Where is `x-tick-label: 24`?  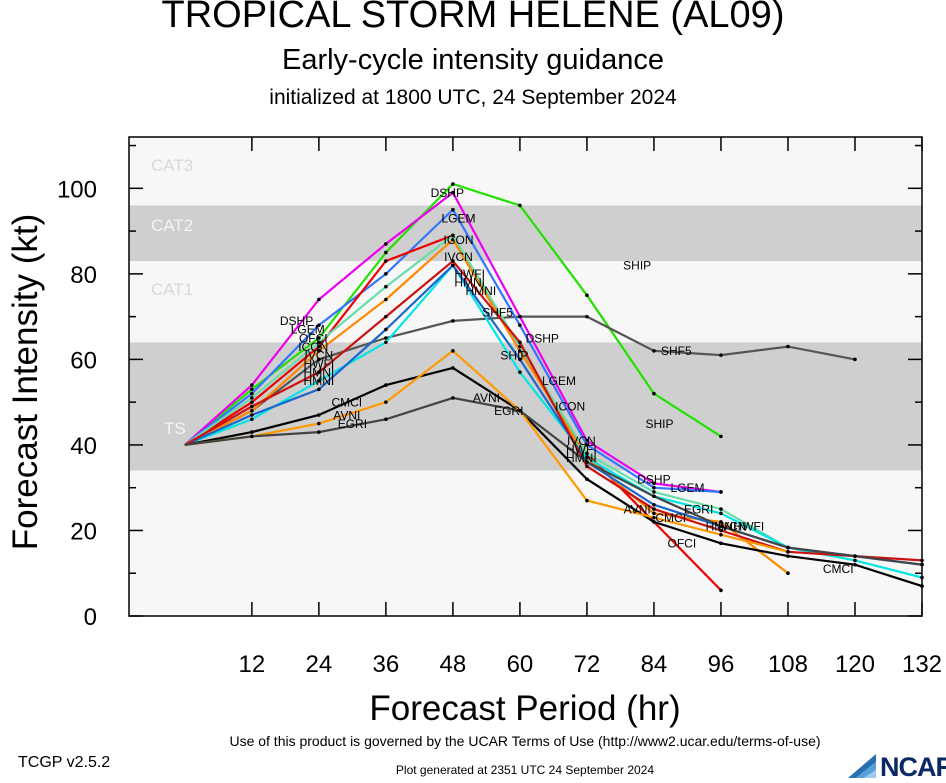 x-tick-label: 24 is located at coordinates (319, 664).